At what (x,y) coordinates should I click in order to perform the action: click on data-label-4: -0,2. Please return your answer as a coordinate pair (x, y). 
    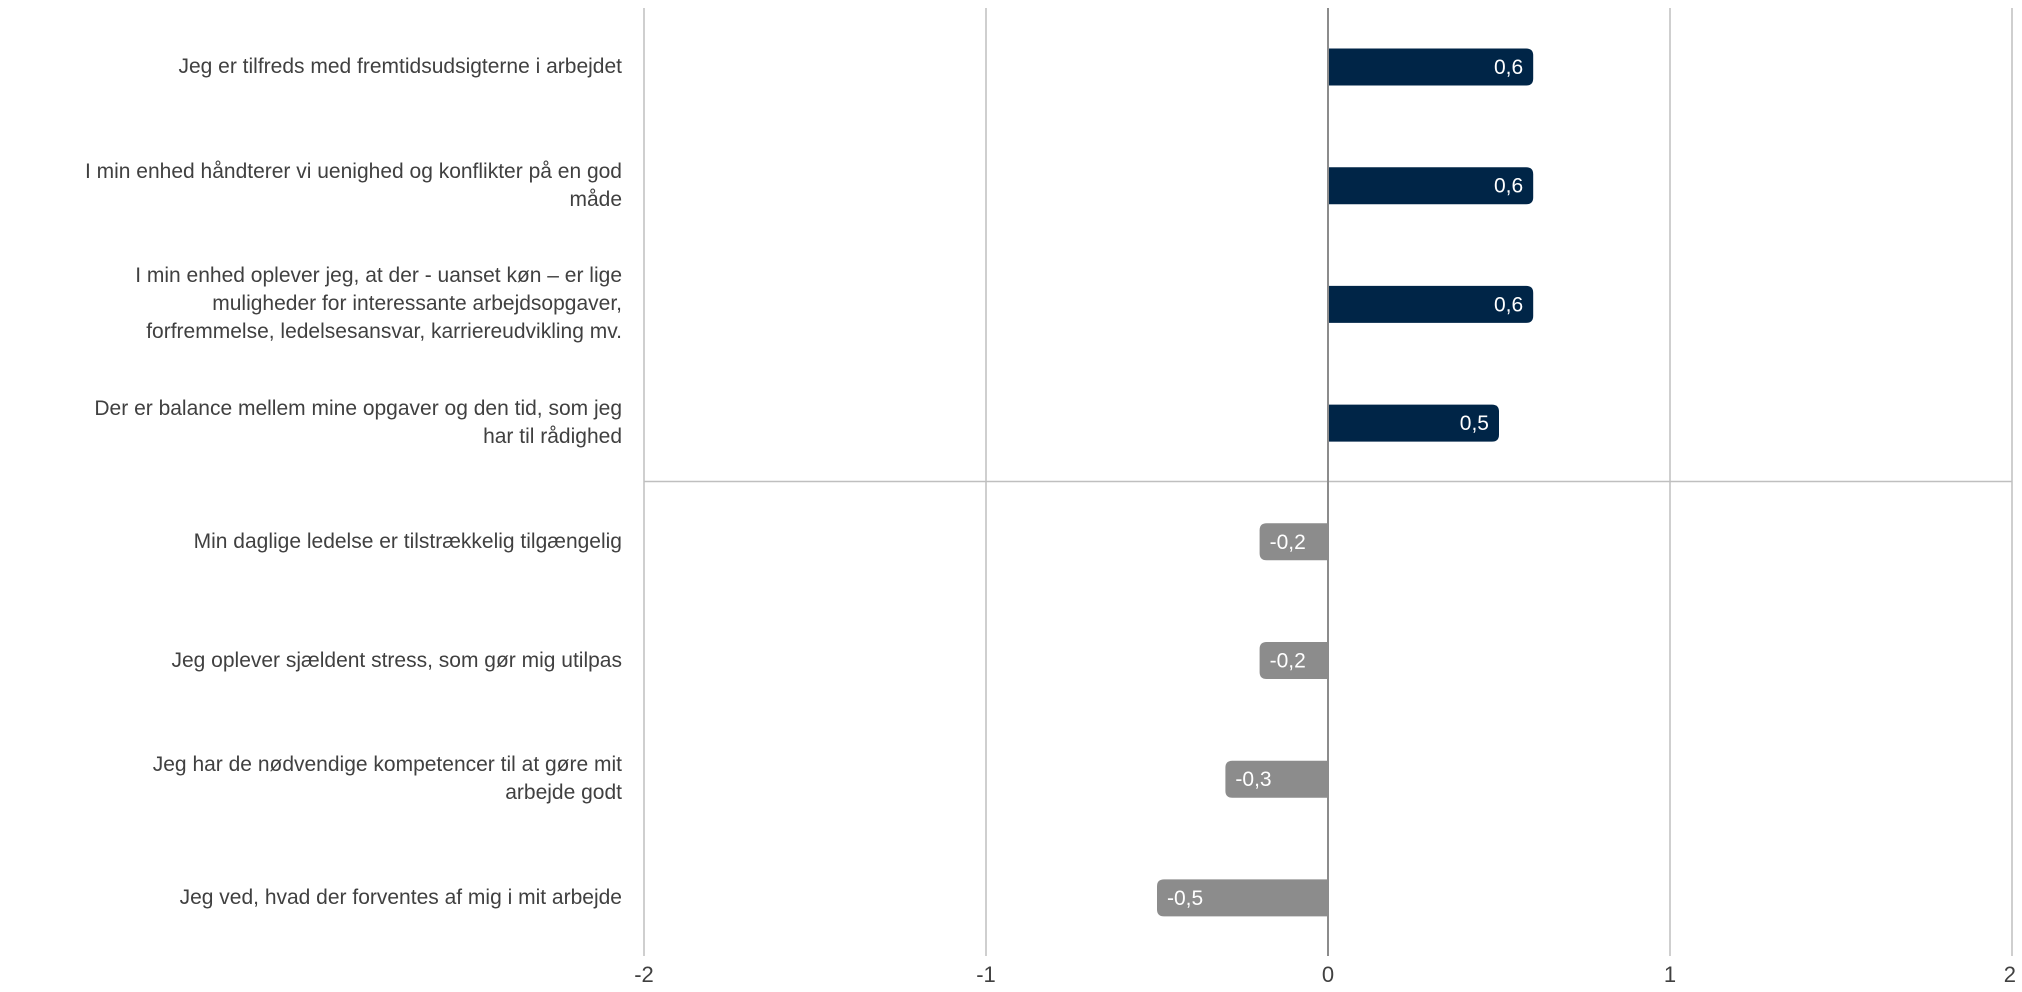
    Looking at the image, I should click on (1288, 542).